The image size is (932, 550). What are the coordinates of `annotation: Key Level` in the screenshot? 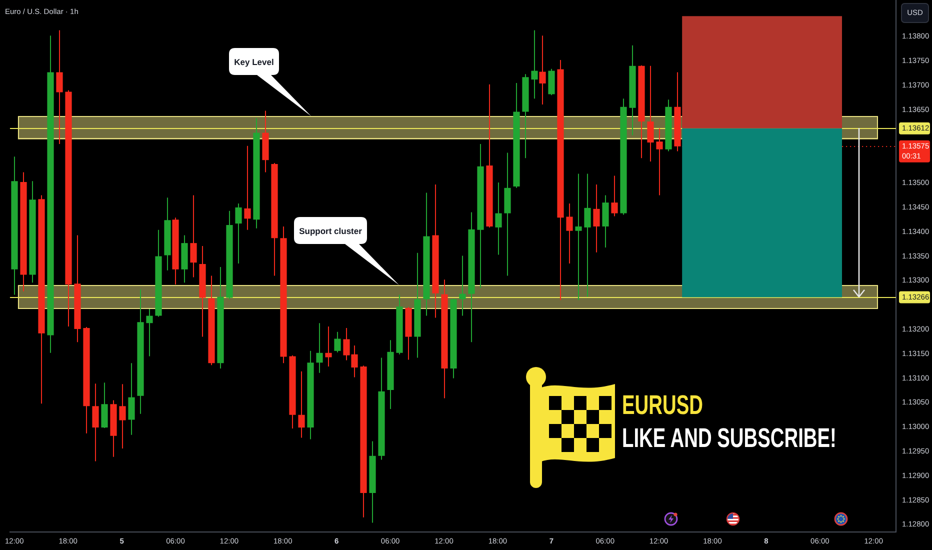 It's located at (254, 62).